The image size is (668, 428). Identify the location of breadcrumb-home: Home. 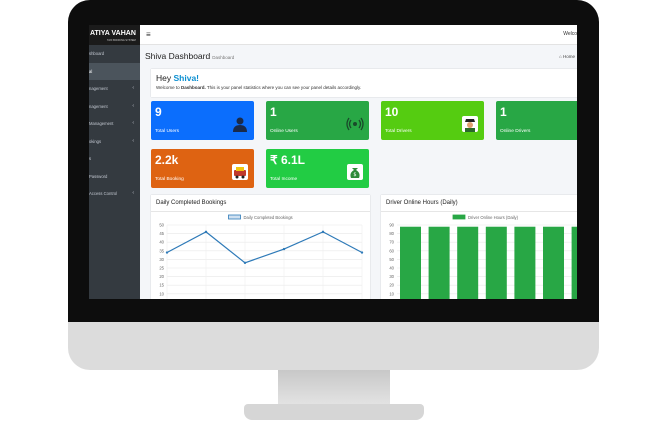
(568, 56).